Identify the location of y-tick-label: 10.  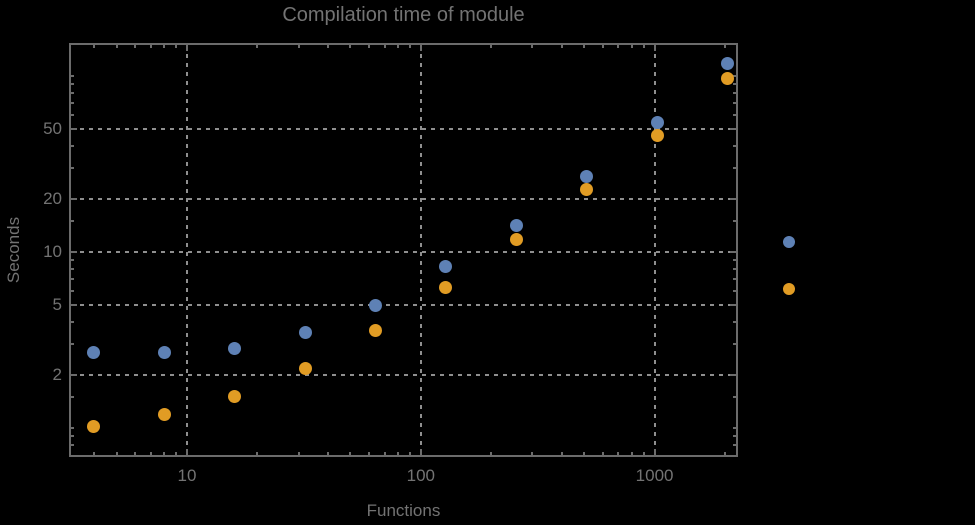
(52, 251).